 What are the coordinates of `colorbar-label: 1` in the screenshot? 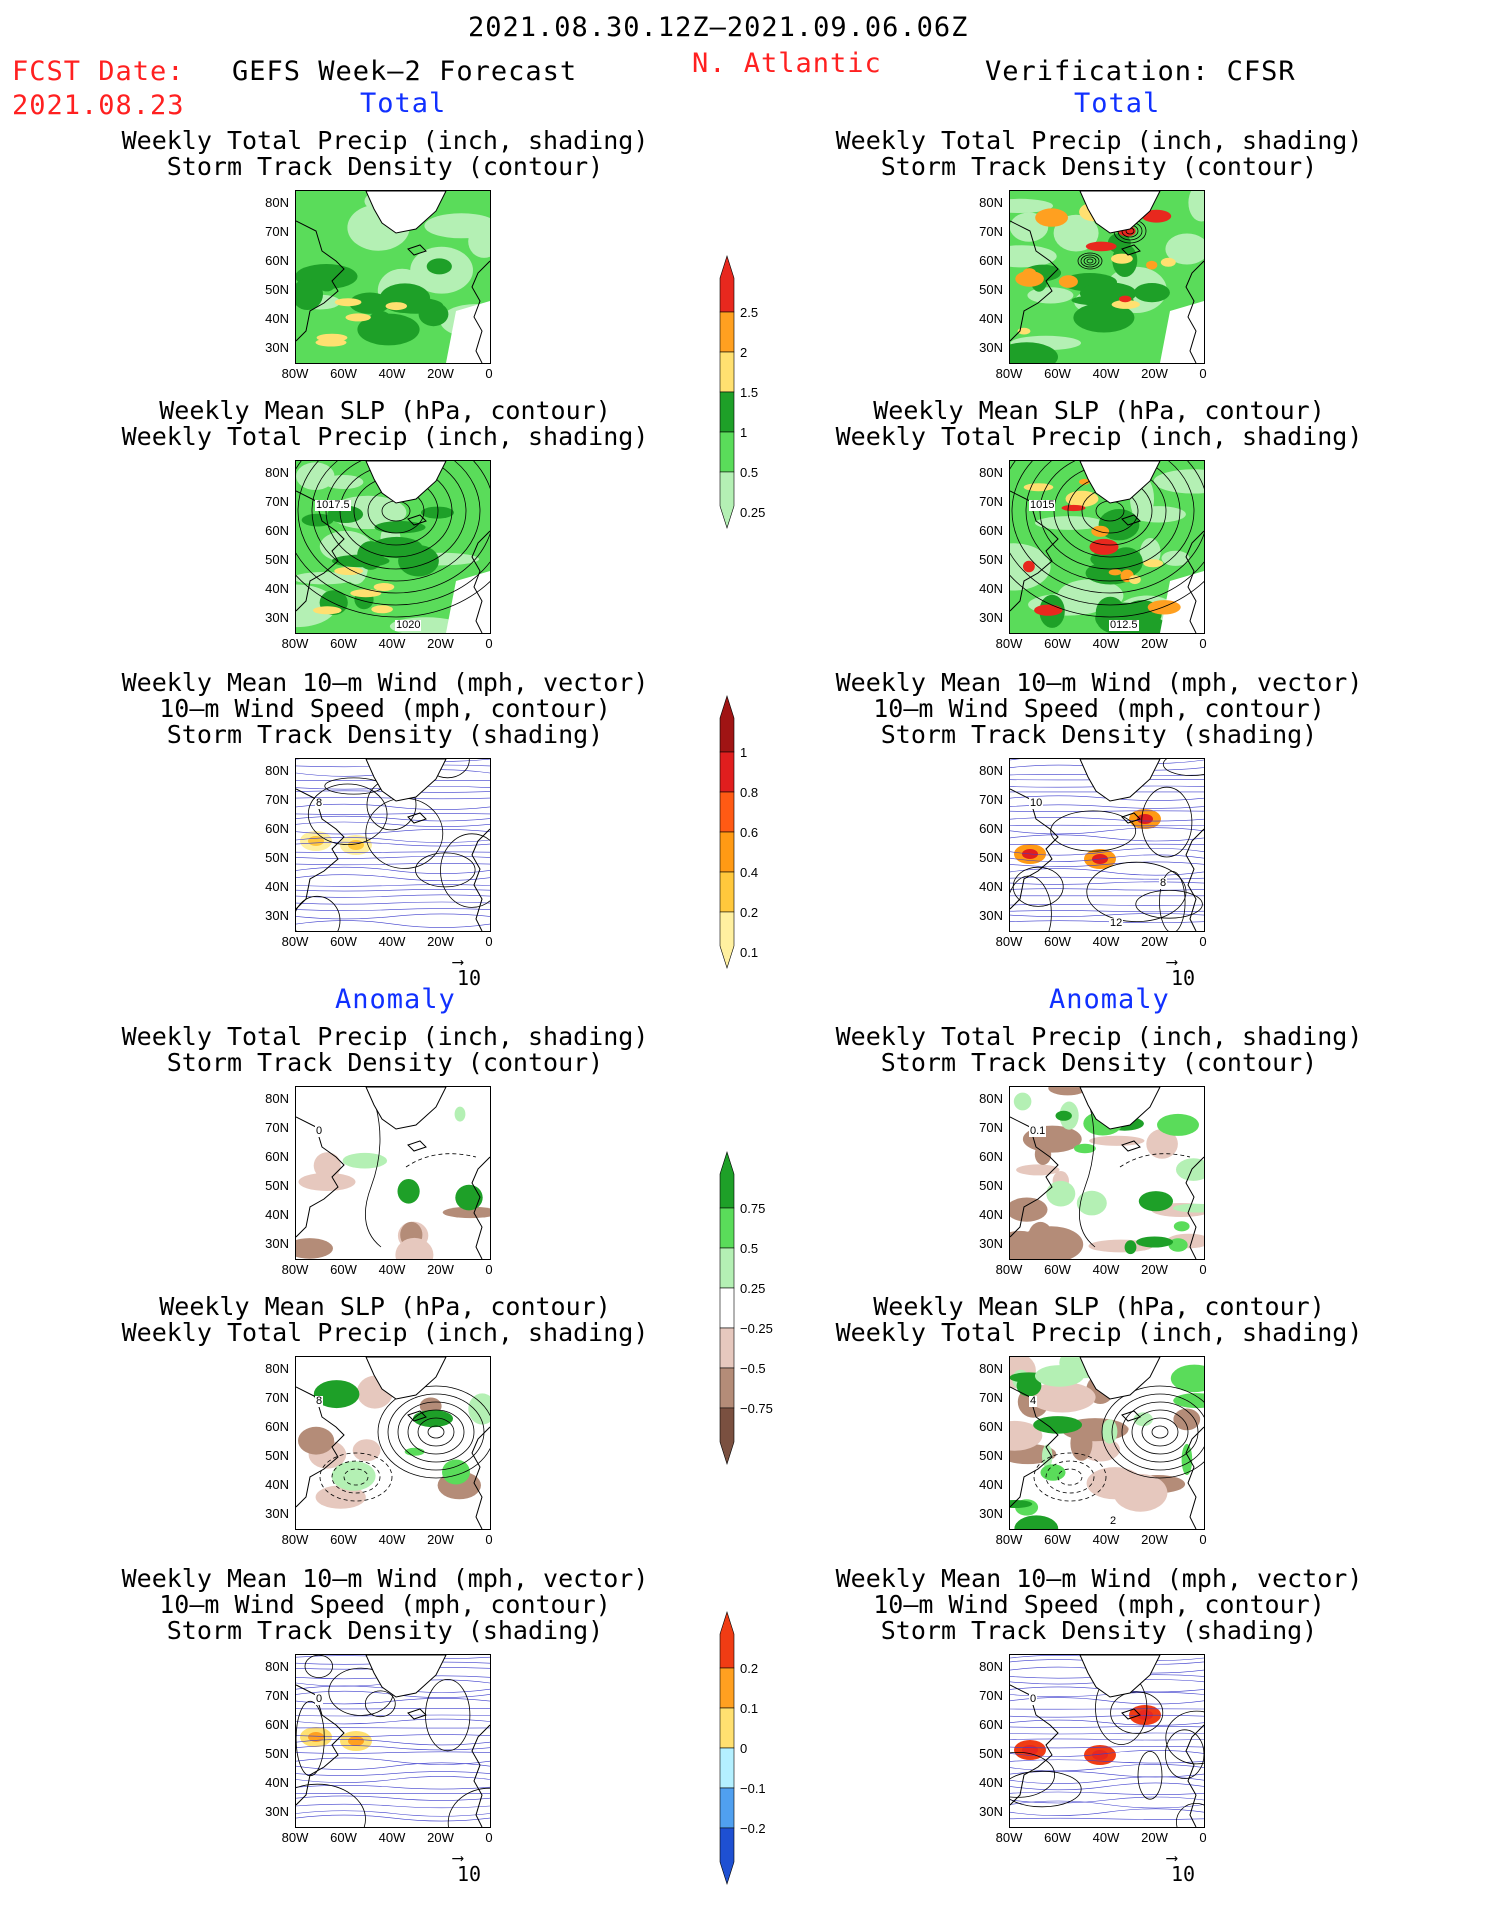 It's located at (744, 752).